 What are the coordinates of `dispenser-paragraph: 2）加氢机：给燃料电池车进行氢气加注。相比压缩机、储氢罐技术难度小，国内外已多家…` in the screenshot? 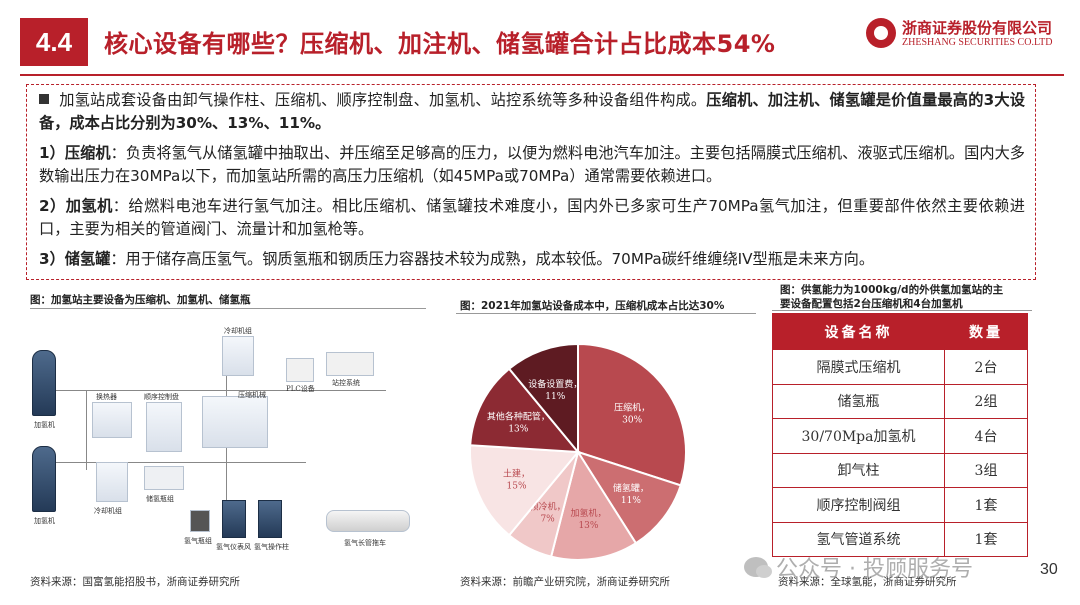 It's located at (532, 217).